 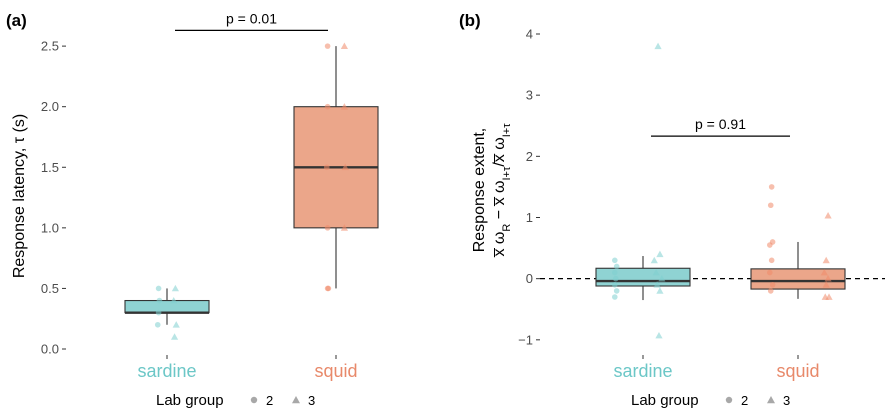 I want to click on y-tick-label: −1, so click(x=525, y=339).